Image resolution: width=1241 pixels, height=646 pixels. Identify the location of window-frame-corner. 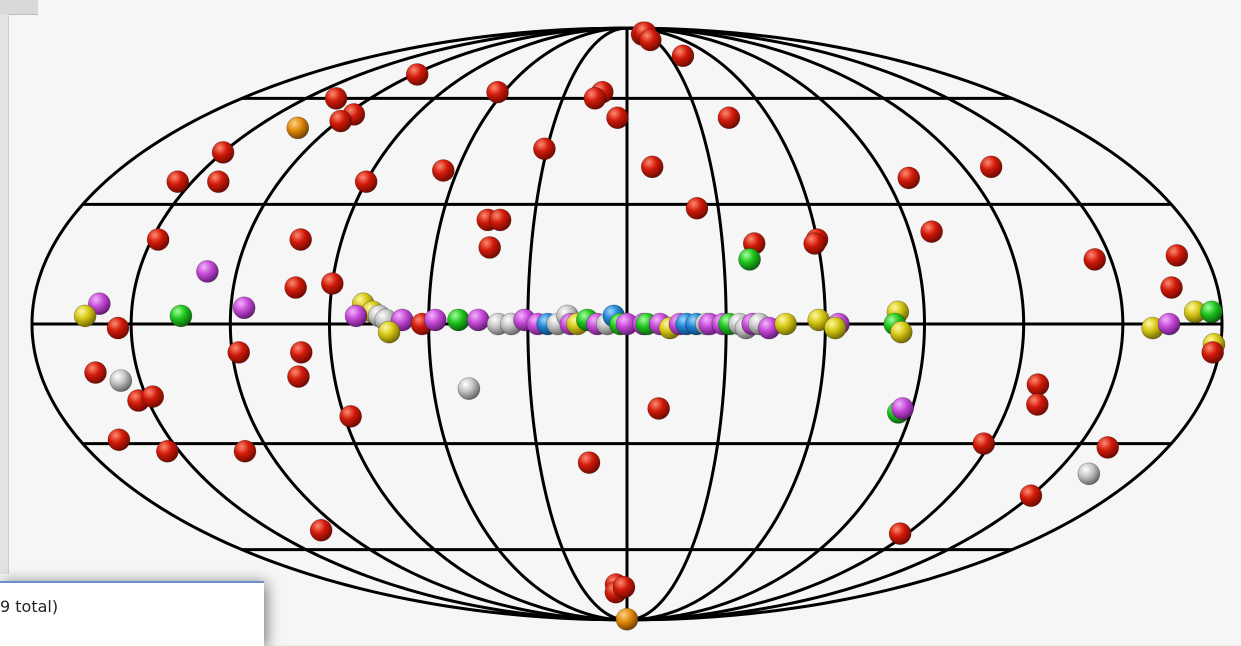
(19, 7).